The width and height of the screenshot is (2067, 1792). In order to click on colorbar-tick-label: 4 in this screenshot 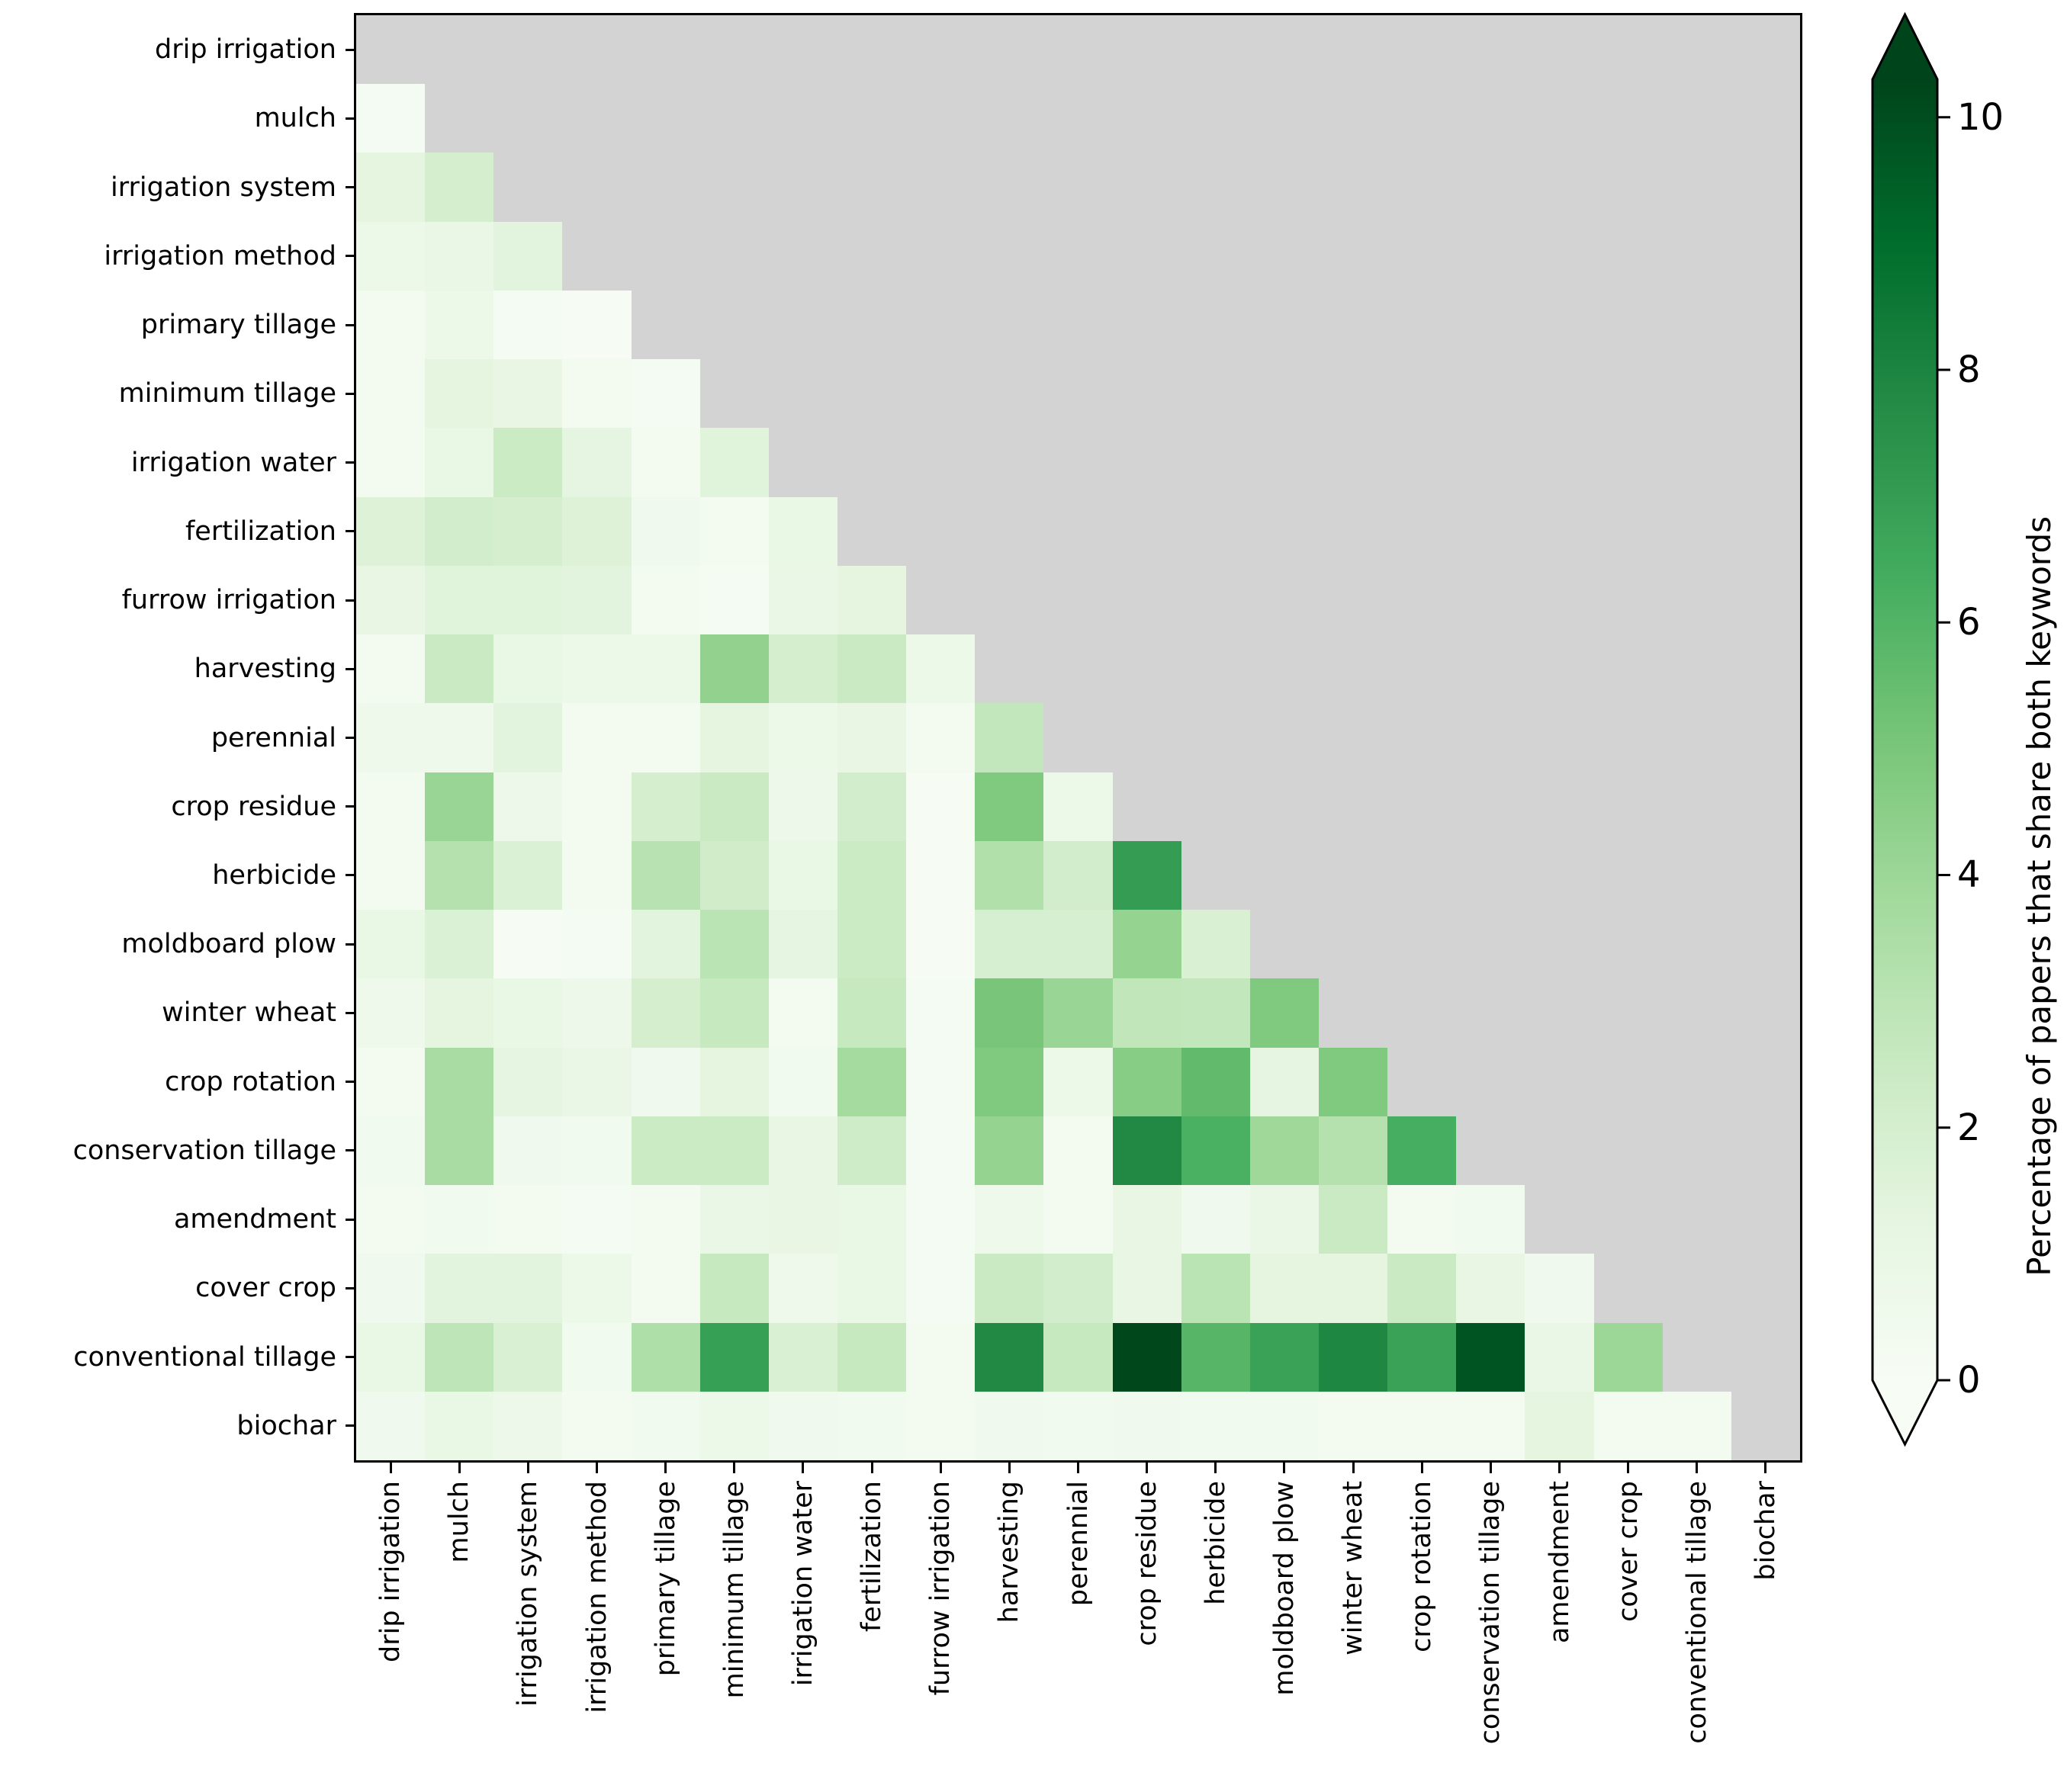, I will do `click(1969, 875)`.